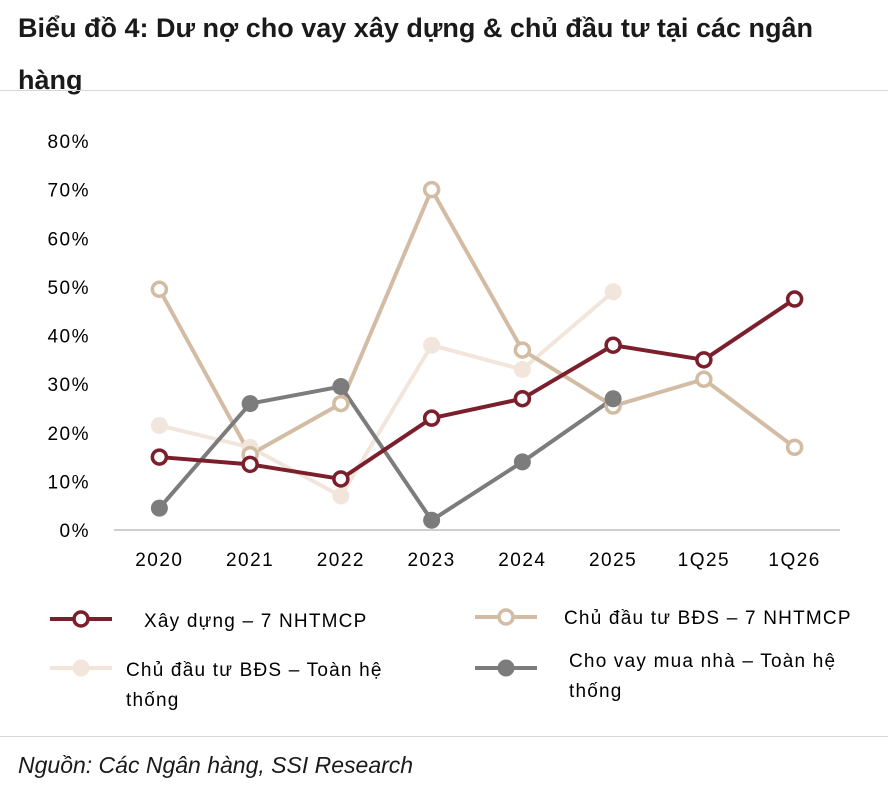 The width and height of the screenshot is (888, 792). I want to click on x-tick-label: 2023, so click(431, 560).